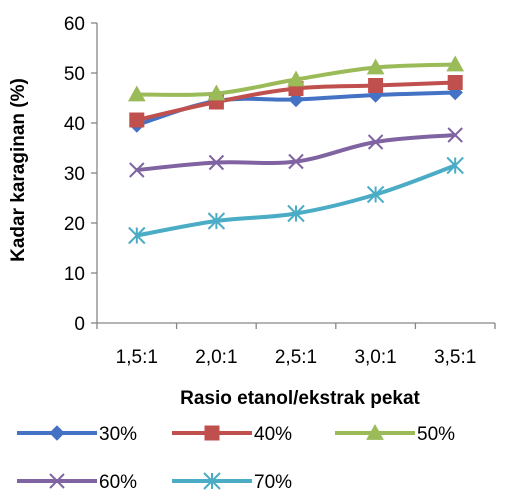 The height and width of the screenshot is (500, 508). Describe the element at coordinates (74, 174) in the screenshot. I see `y-tick-label: 30` at that location.